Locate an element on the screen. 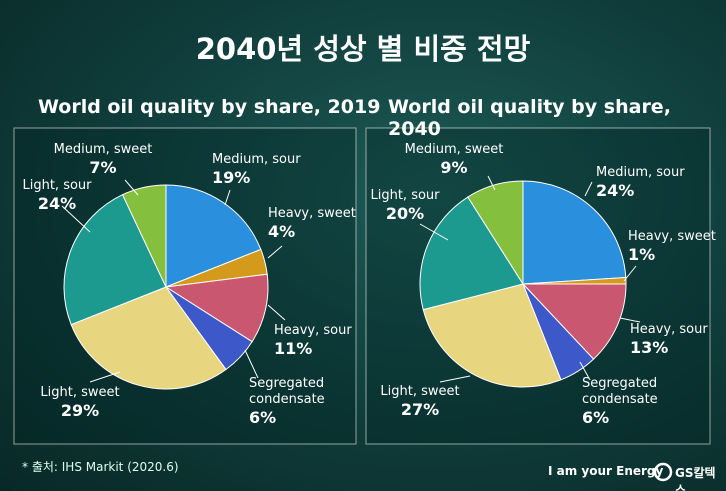 The height and width of the screenshot is (491, 726). page-title: 2040년 성상 별 비중 전망 is located at coordinates (363, 49).